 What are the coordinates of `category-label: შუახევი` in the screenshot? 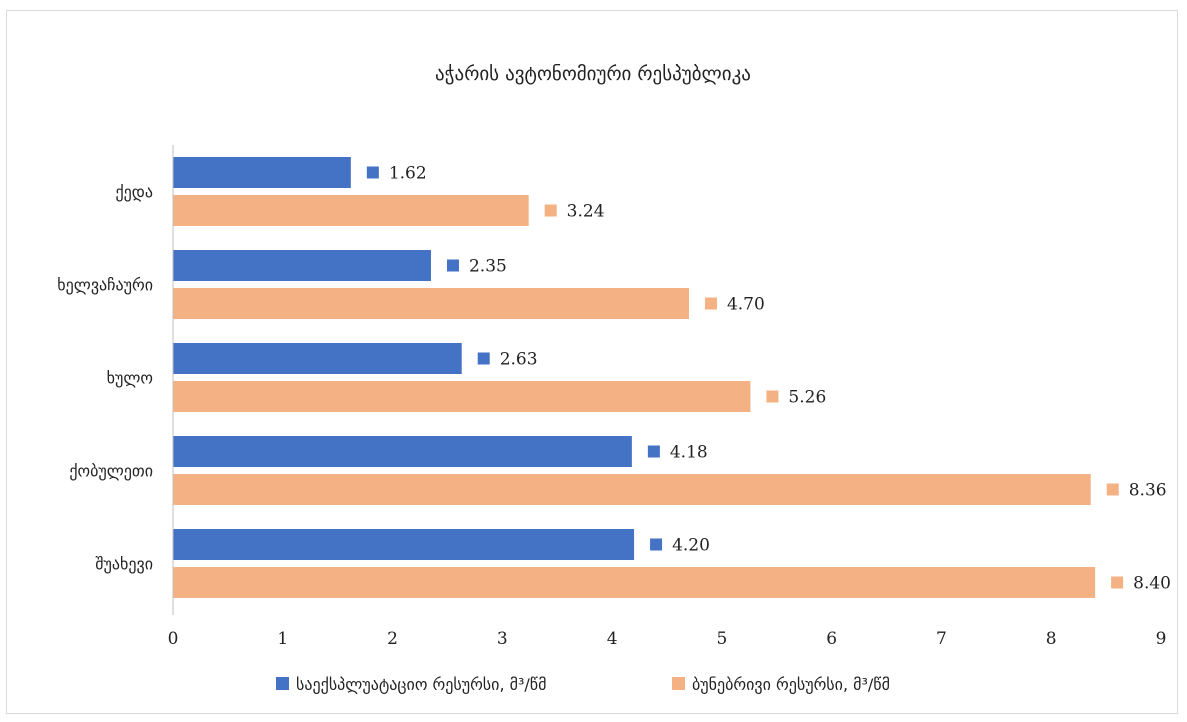 It's located at (124, 564).